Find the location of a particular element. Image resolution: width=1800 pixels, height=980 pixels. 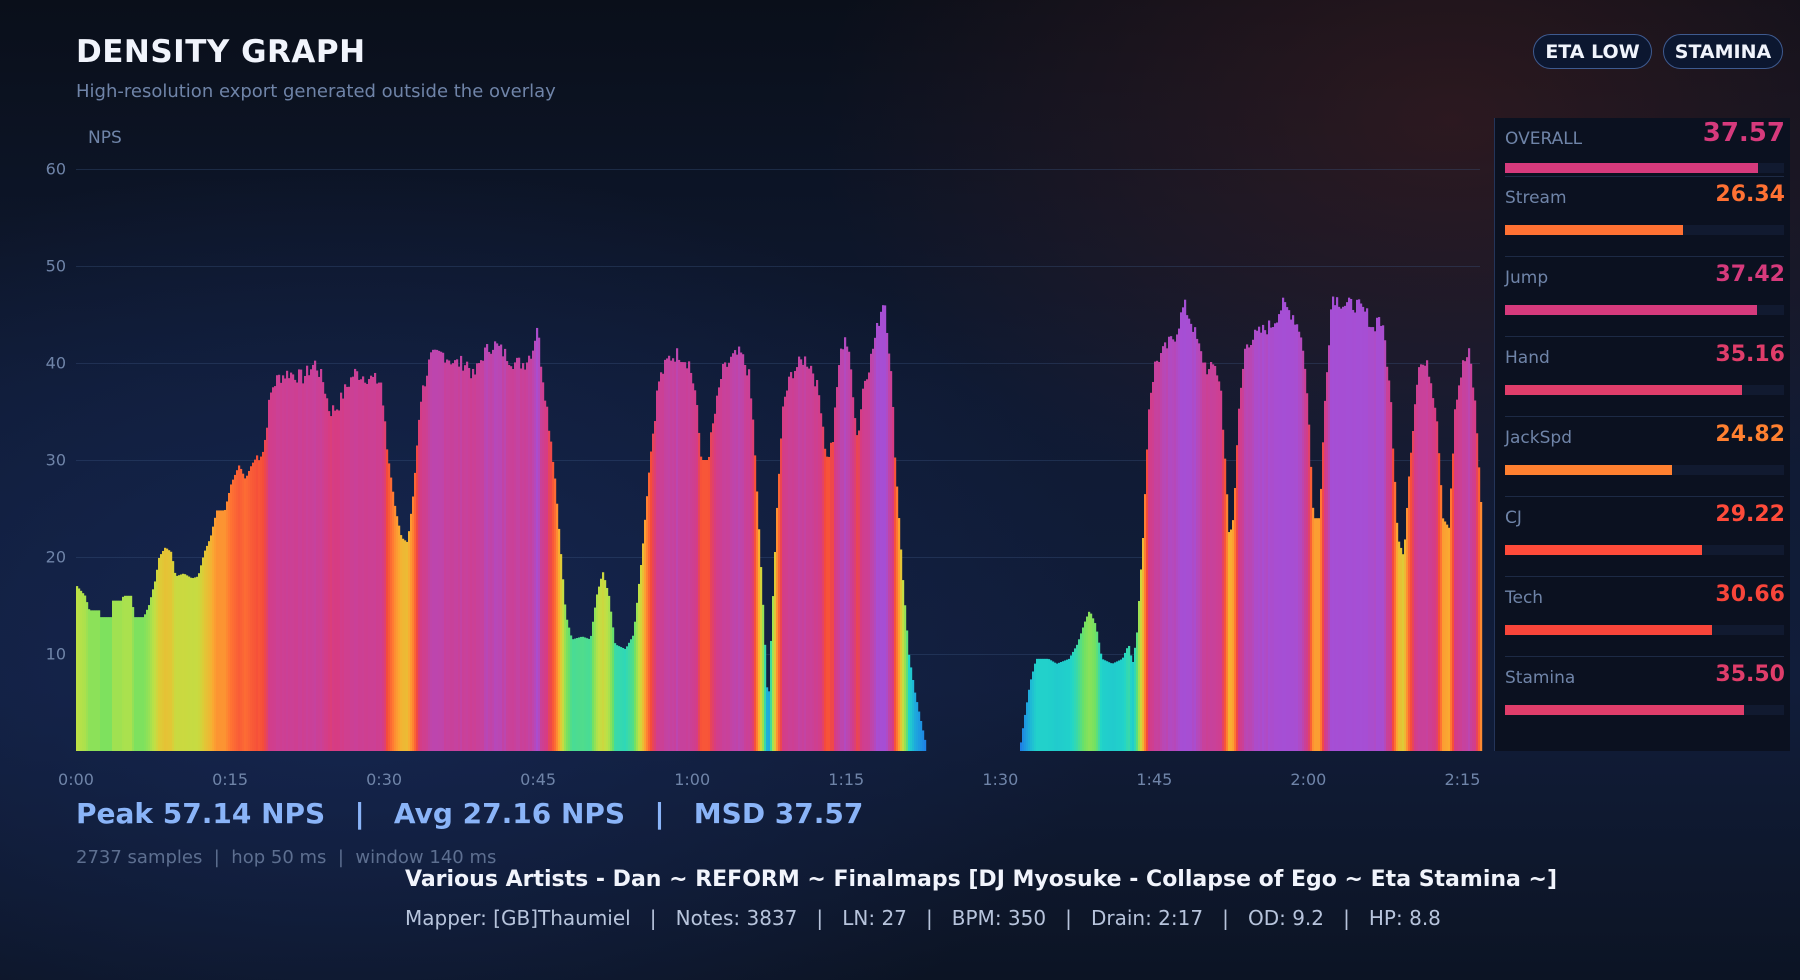

x-tick-label: 1:00 is located at coordinates (692, 779).